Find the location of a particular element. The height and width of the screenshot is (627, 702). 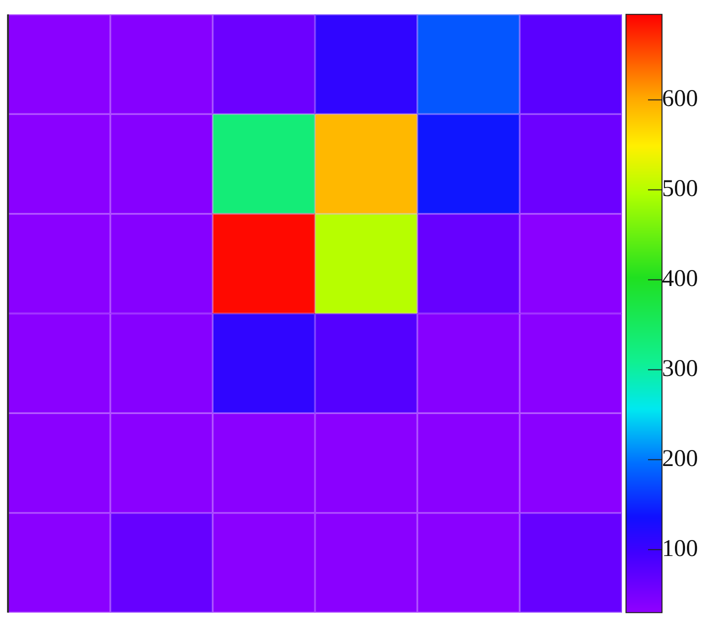

color-bar-label: 100 is located at coordinates (680, 549).